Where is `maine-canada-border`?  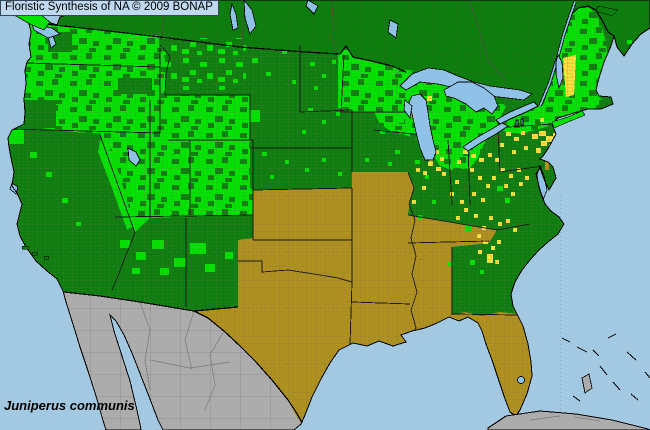 maine-canada-border is located at coordinates (593, 26).